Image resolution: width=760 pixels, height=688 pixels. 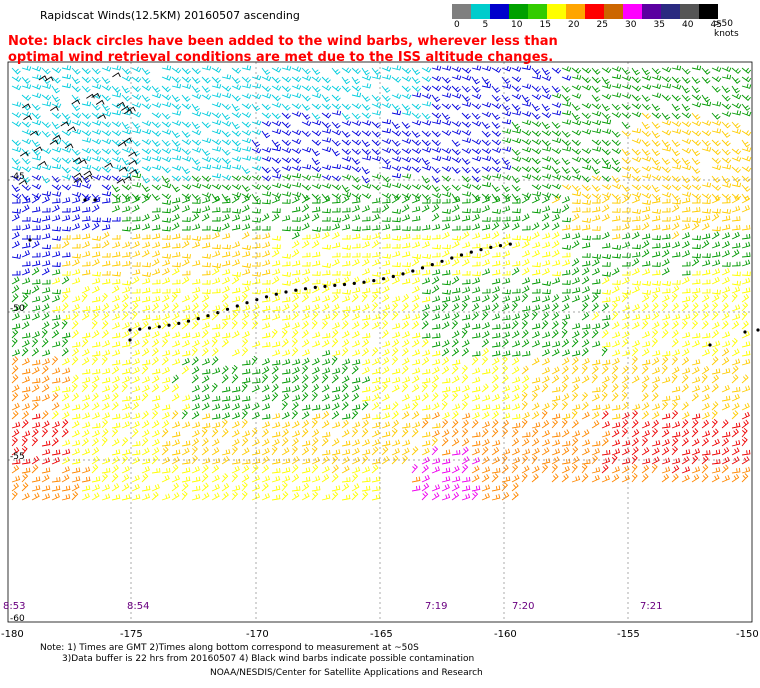 I want to click on quality-circle, so click(x=247, y=303).